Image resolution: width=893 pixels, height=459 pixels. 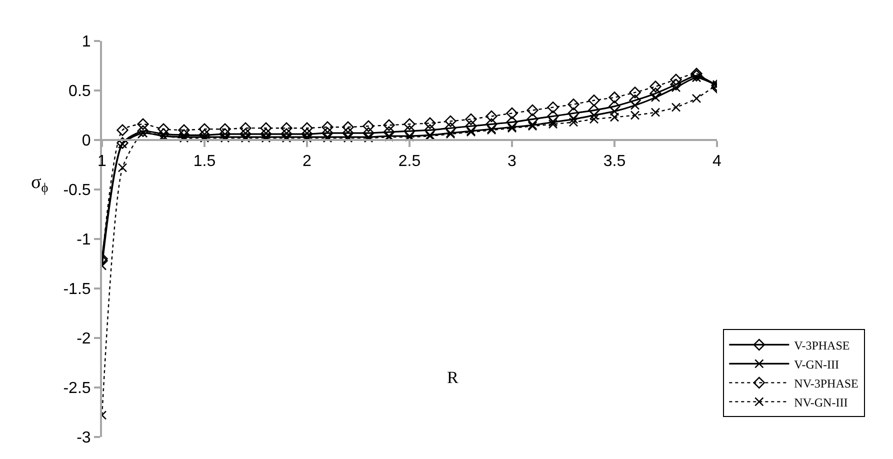 What do you see at coordinates (102, 161) in the screenshot?
I see `x-tick-label: 1` at bounding box center [102, 161].